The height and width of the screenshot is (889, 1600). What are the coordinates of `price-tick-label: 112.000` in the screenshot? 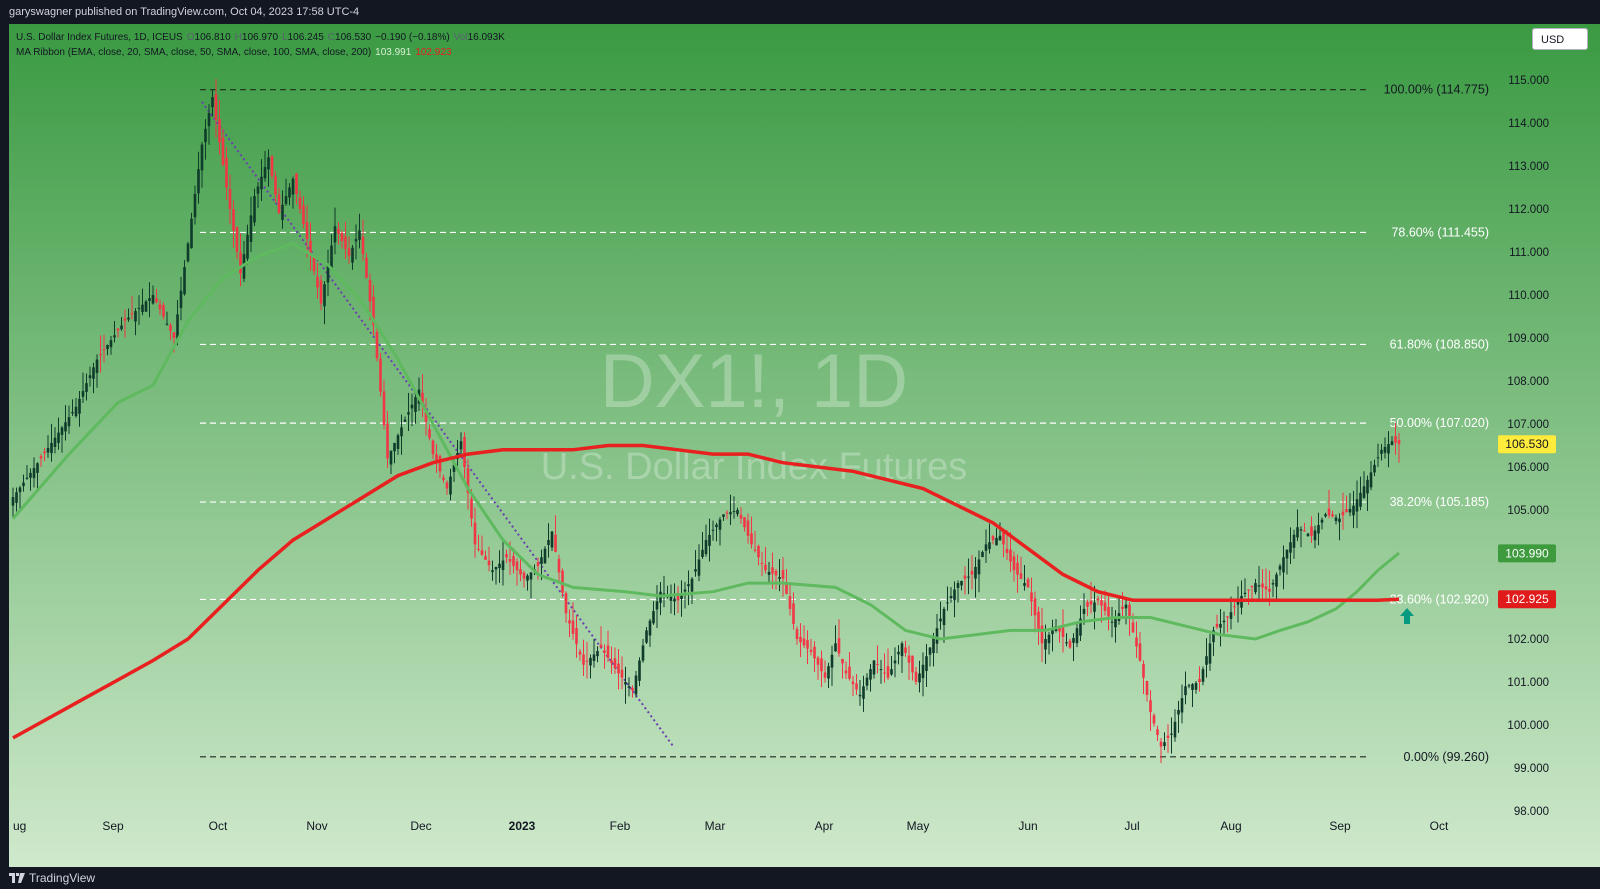 It's located at (1528, 210).